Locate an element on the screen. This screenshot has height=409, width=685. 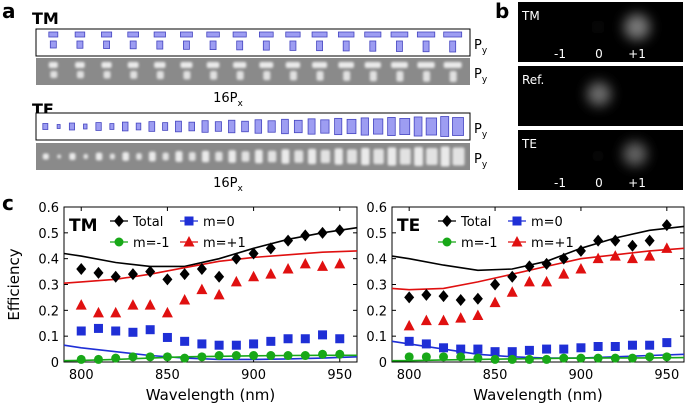
x-tick-label: 950 is located at coordinates (666, 375).